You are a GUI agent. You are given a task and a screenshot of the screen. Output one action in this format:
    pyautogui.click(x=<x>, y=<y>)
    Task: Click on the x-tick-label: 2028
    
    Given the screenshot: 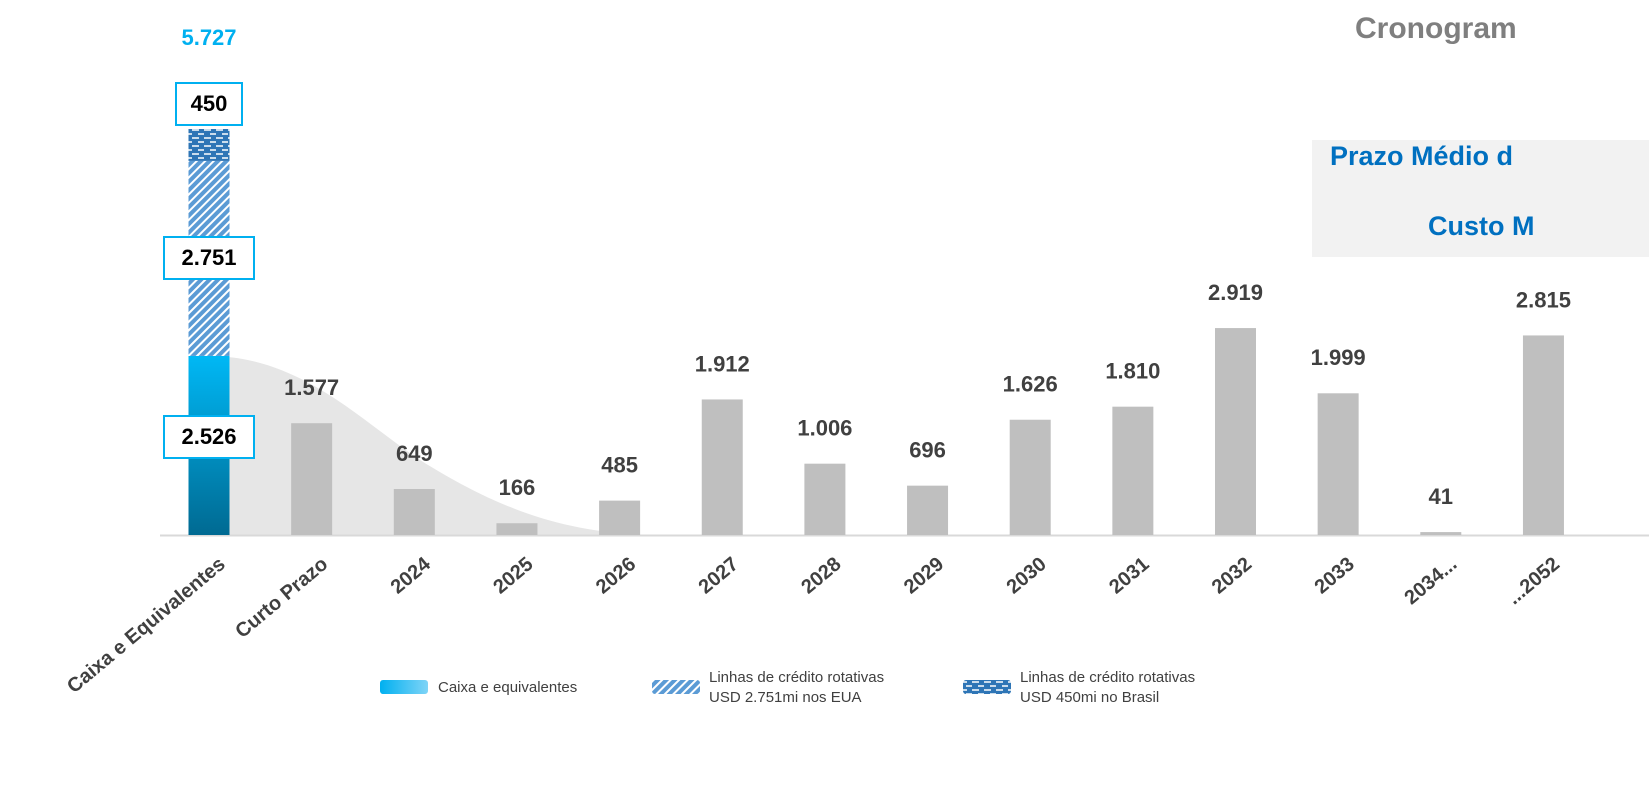 What is the action you would take?
    pyautogui.click(x=821, y=575)
    